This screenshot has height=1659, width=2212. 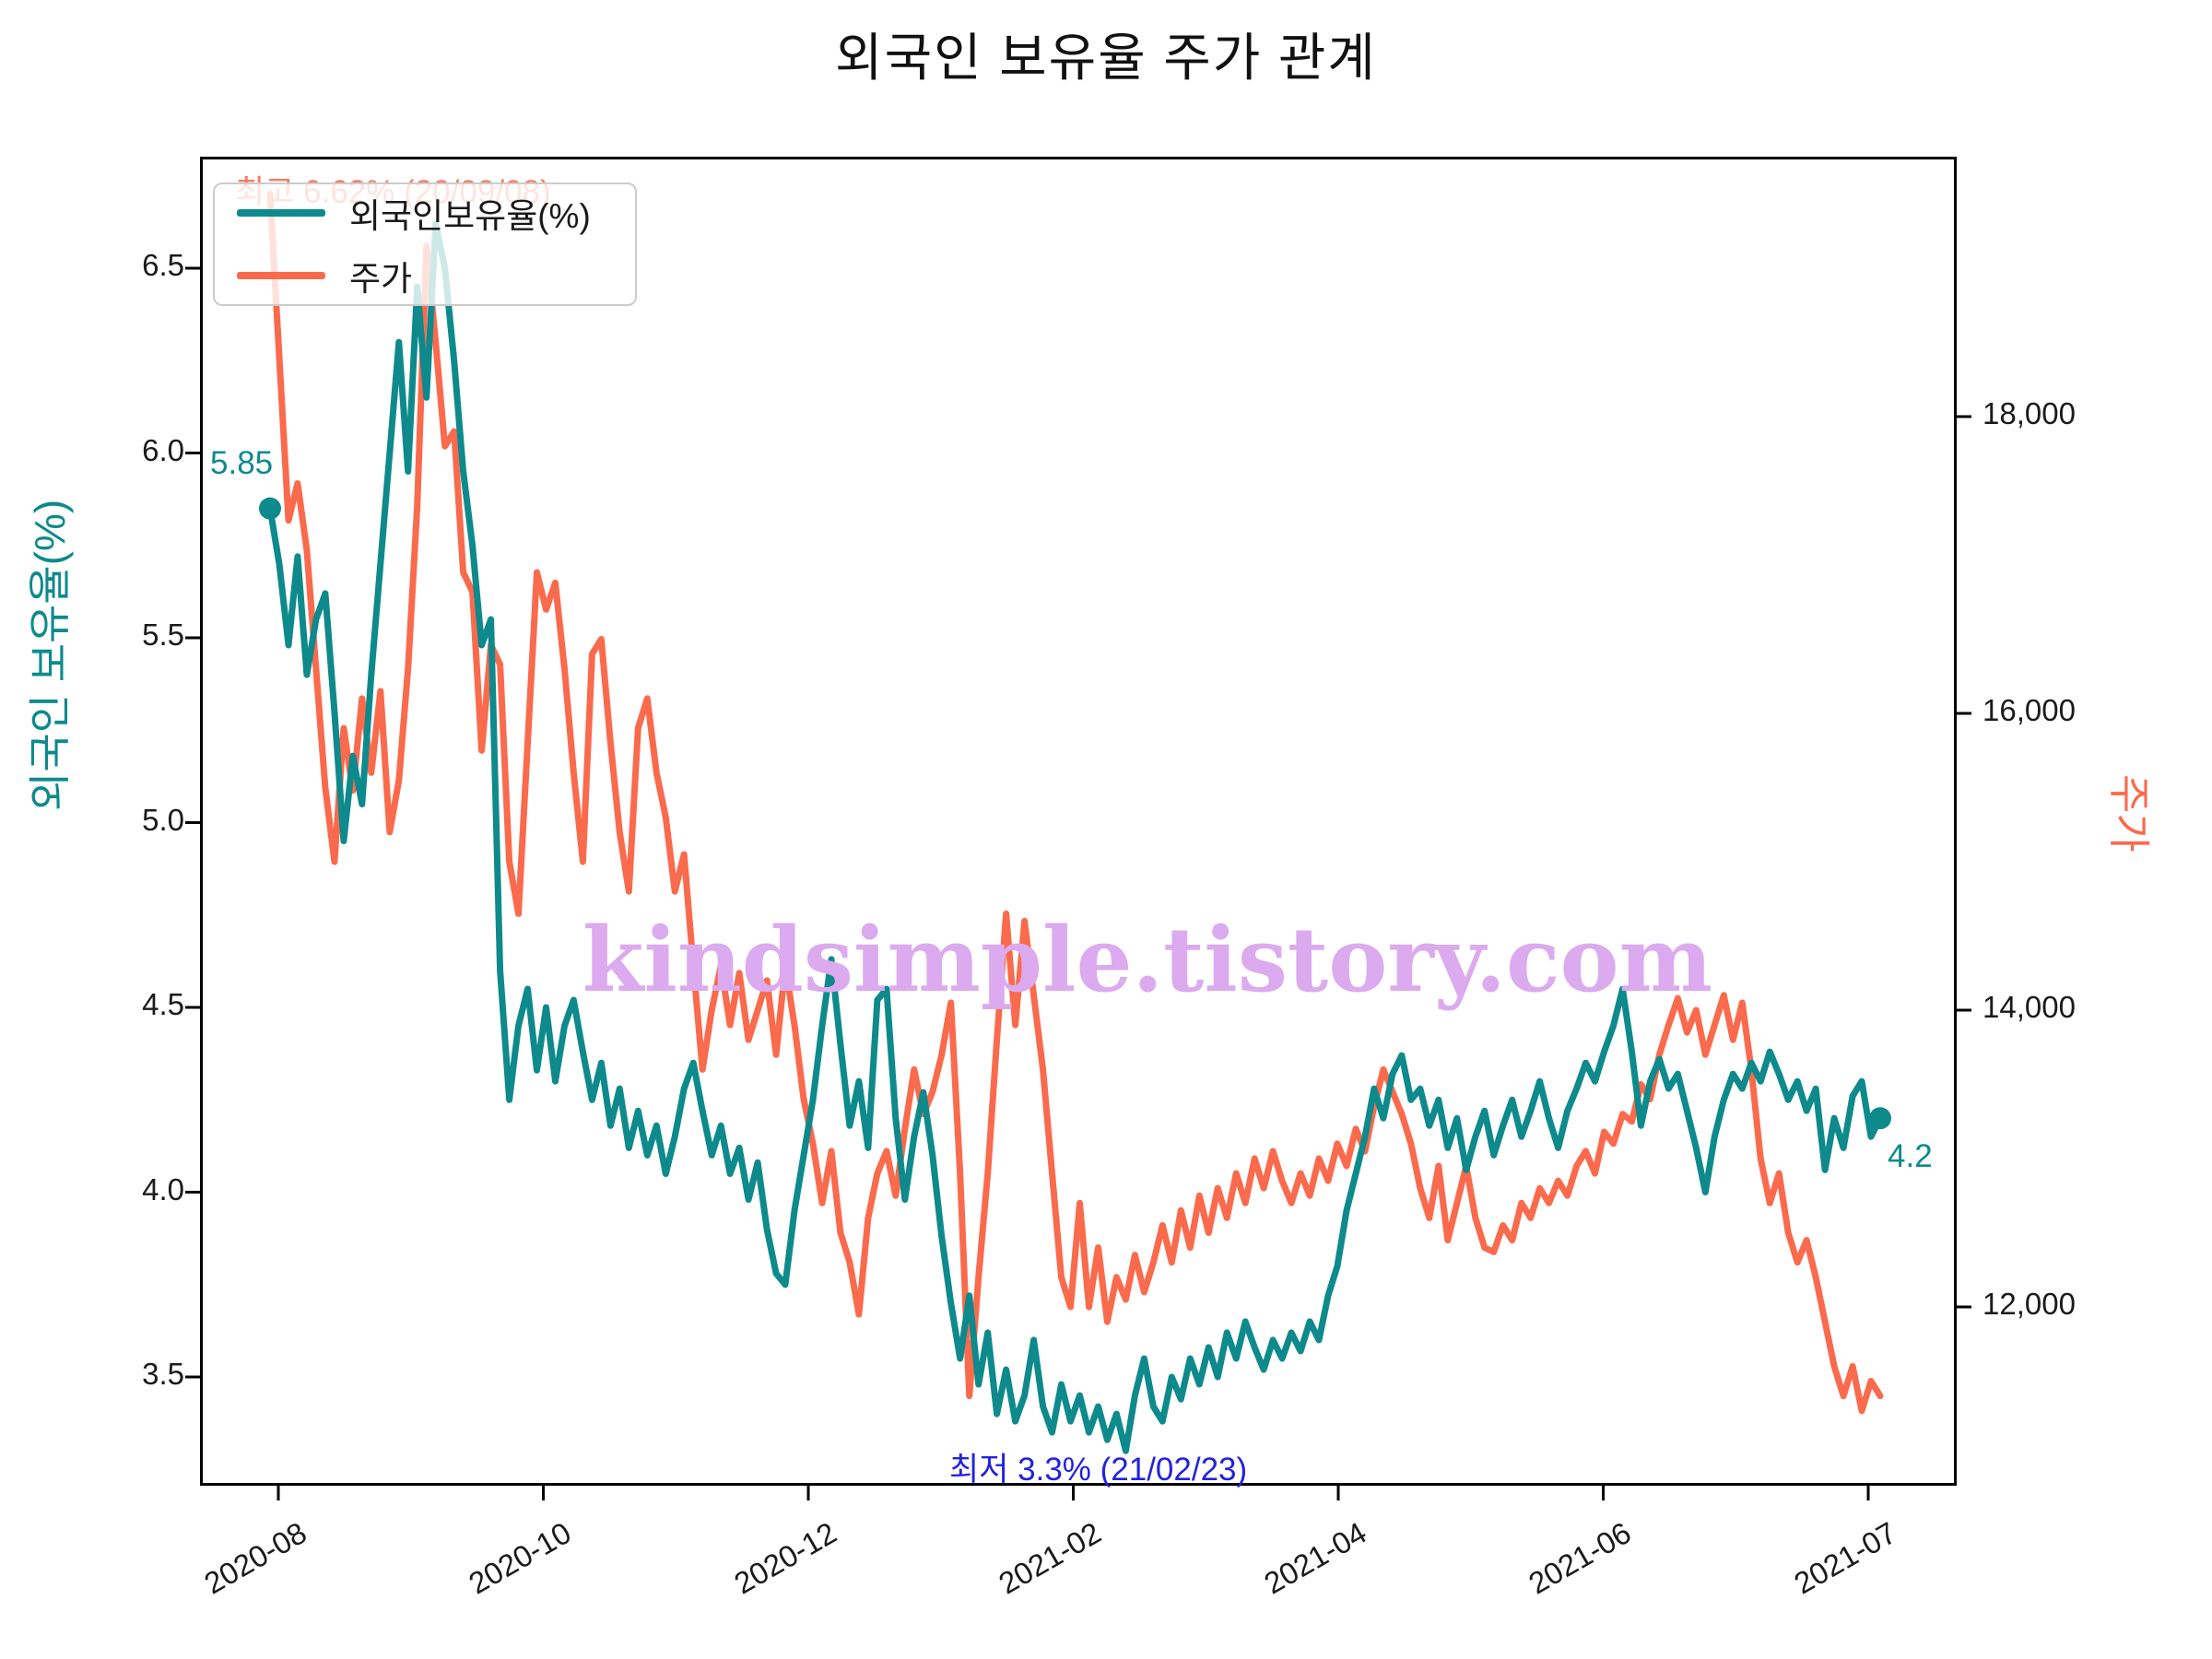 I want to click on y-left-tick-label: 5.0, so click(x=163, y=819).